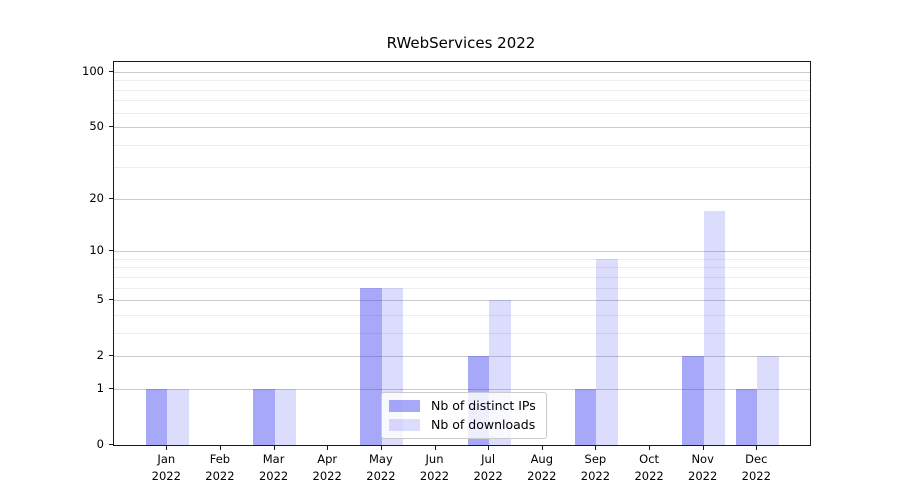 The width and height of the screenshot is (900, 500). What do you see at coordinates (434, 459) in the screenshot?
I see `x-tick-label-line: Jun` at bounding box center [434, 459].